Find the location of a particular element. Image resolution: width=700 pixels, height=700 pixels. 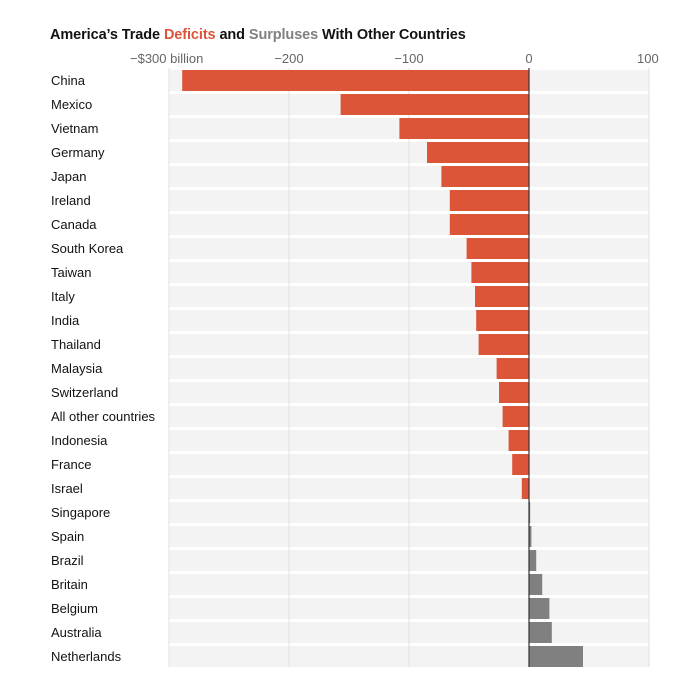

category-label: Brazil is located at coordinates (67, 560).